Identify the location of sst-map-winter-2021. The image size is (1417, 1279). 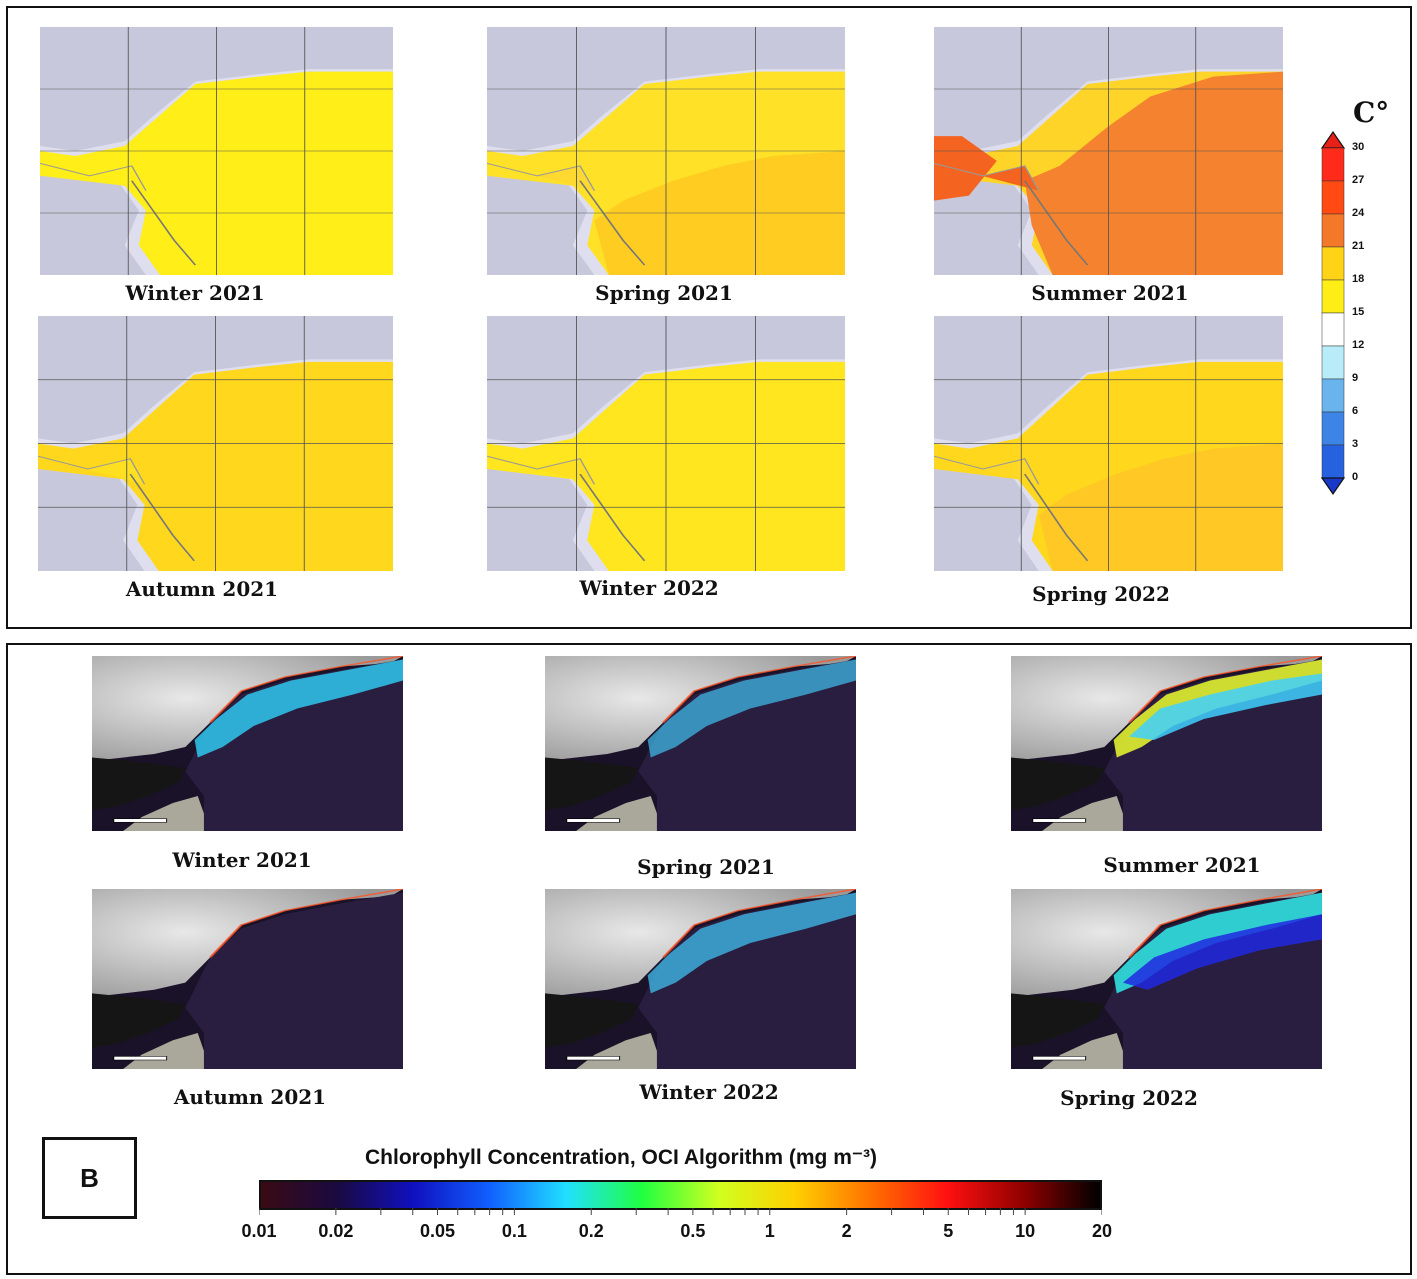
(216, 151).